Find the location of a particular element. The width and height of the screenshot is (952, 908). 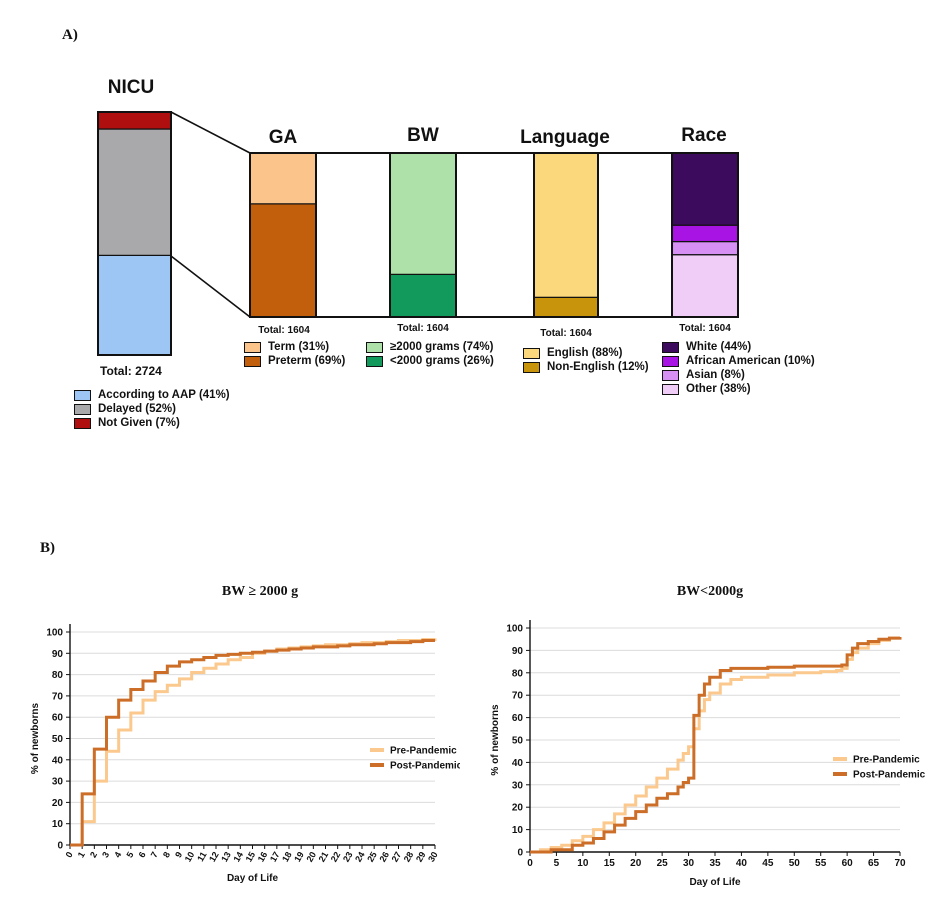

legend-item: Other (38%) is located at coordinates (738, 389).